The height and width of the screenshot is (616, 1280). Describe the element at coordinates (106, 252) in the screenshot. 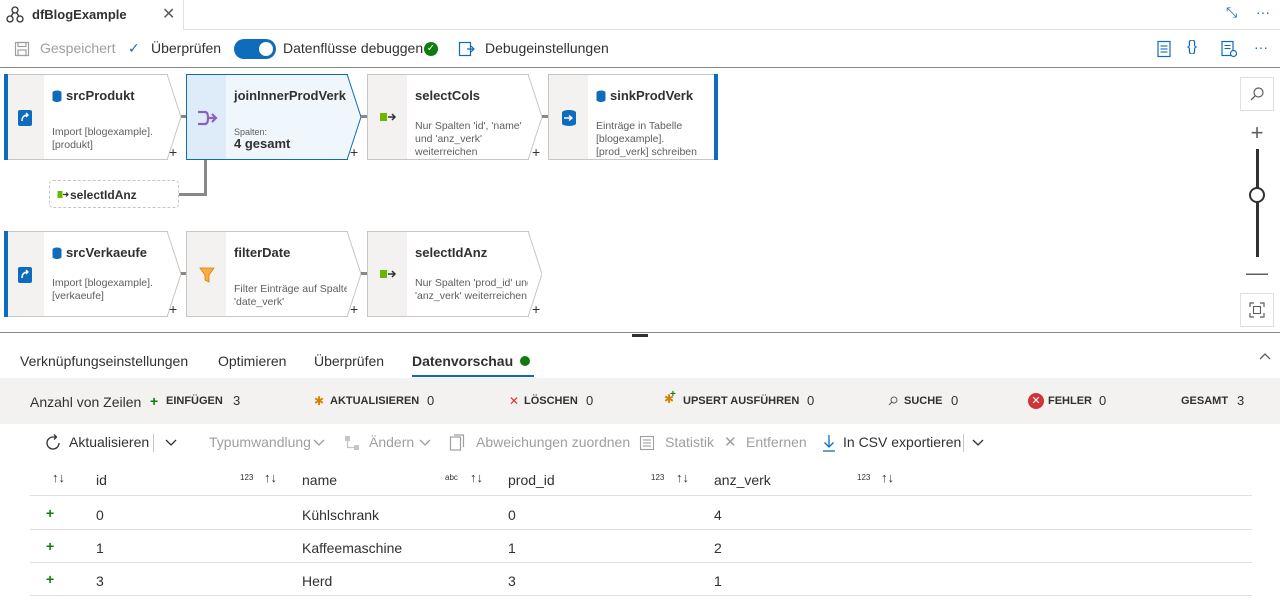

I see `node-title: srcVerkaeufe` at that location.